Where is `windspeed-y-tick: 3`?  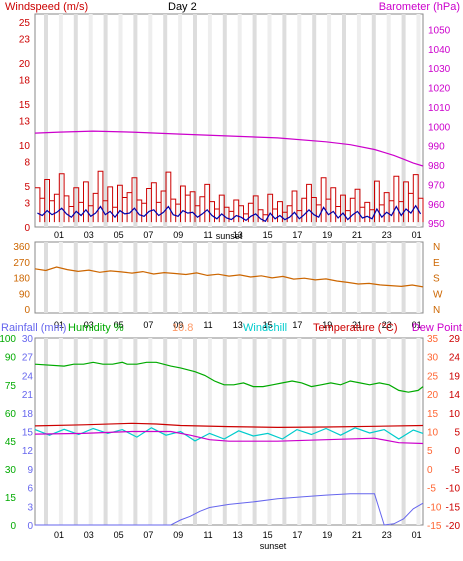
windspeed-y-tick: 3 is located at coordinates (27, 203).